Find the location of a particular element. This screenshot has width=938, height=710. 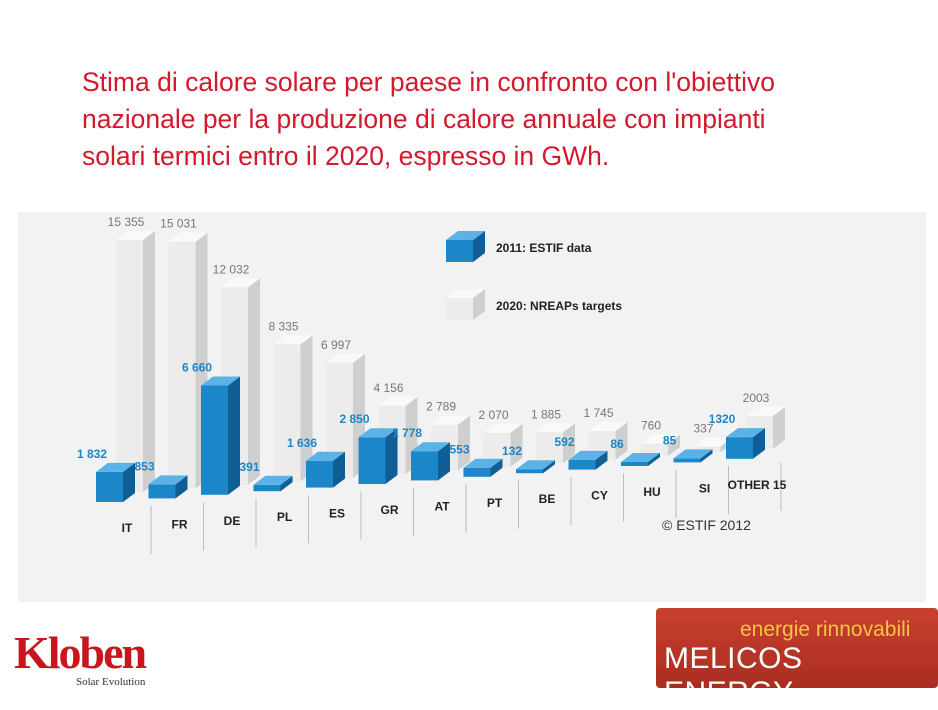

melicos-energy-logo is located at coordinates (797, 648).